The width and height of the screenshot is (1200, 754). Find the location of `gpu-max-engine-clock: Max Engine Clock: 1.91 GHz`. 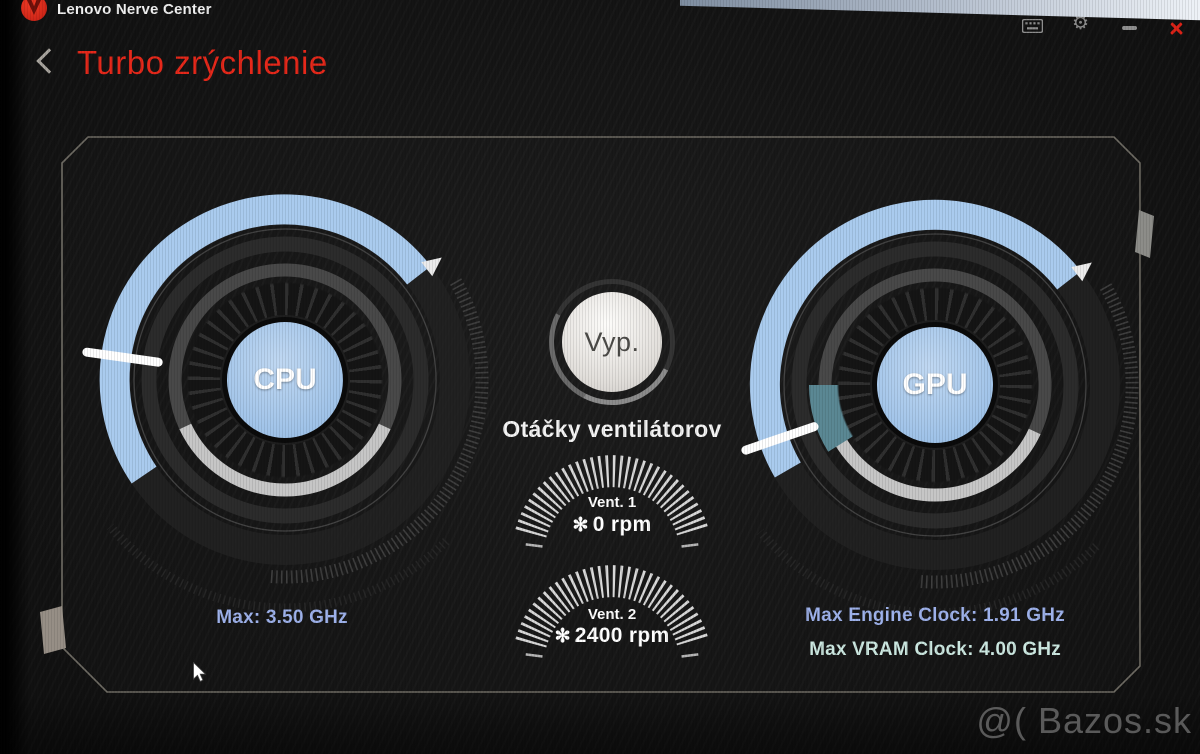

gpu-max-engine-clock: Max Engine Clock: 1.91 GHz is located at coordinates (935, 615).